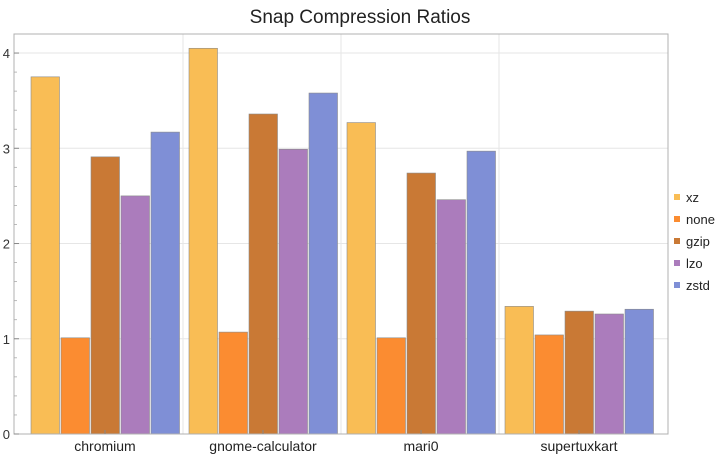  What do you see at coordinates (677, 197) in the screenshot?
I see `legend-swatch-xz` at bounding box center [677, 197].